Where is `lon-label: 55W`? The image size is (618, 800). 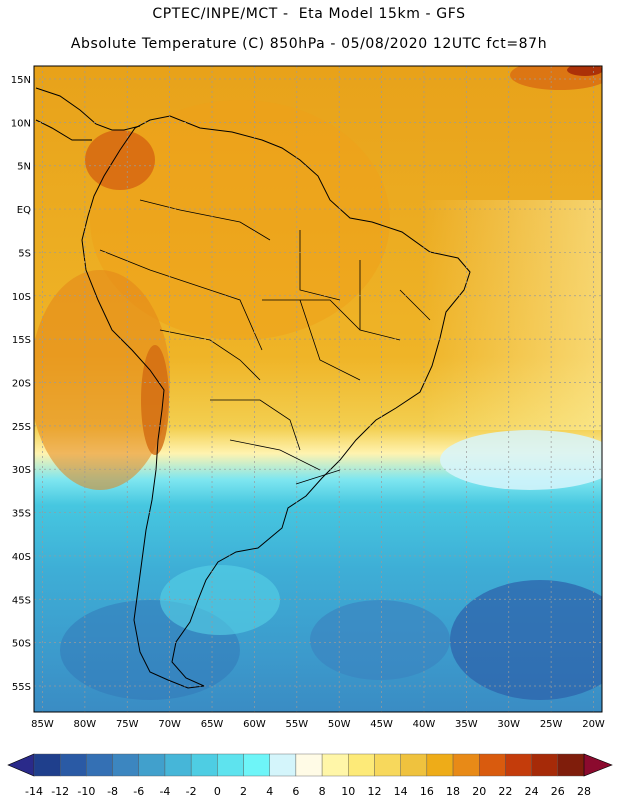 lon-label: 55W is located at coordinates (296, 724).